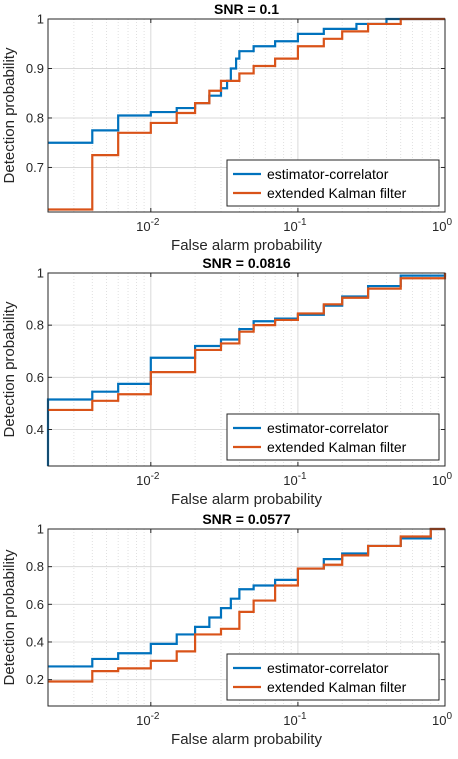 The width and height of the screenshot is (458, 759). What do you see at coordinates (35, 679) in the screenshot?
I see `y-tick-label: 0.2` at bounding box center [35, 679].